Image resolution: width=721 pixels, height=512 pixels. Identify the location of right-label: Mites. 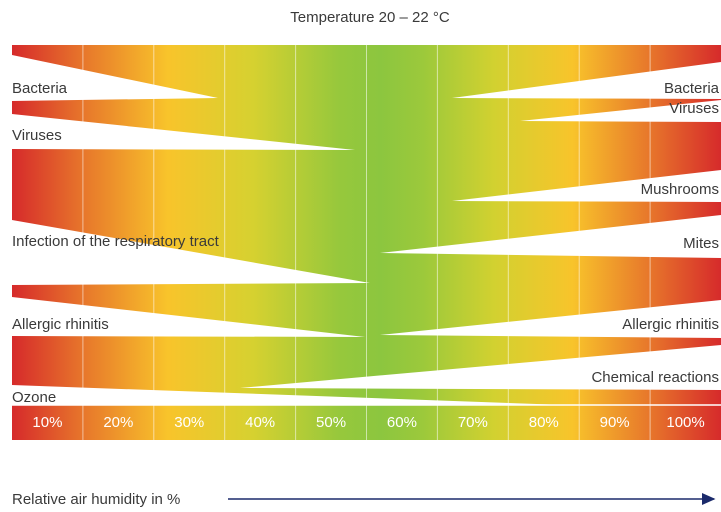
(701, 243).